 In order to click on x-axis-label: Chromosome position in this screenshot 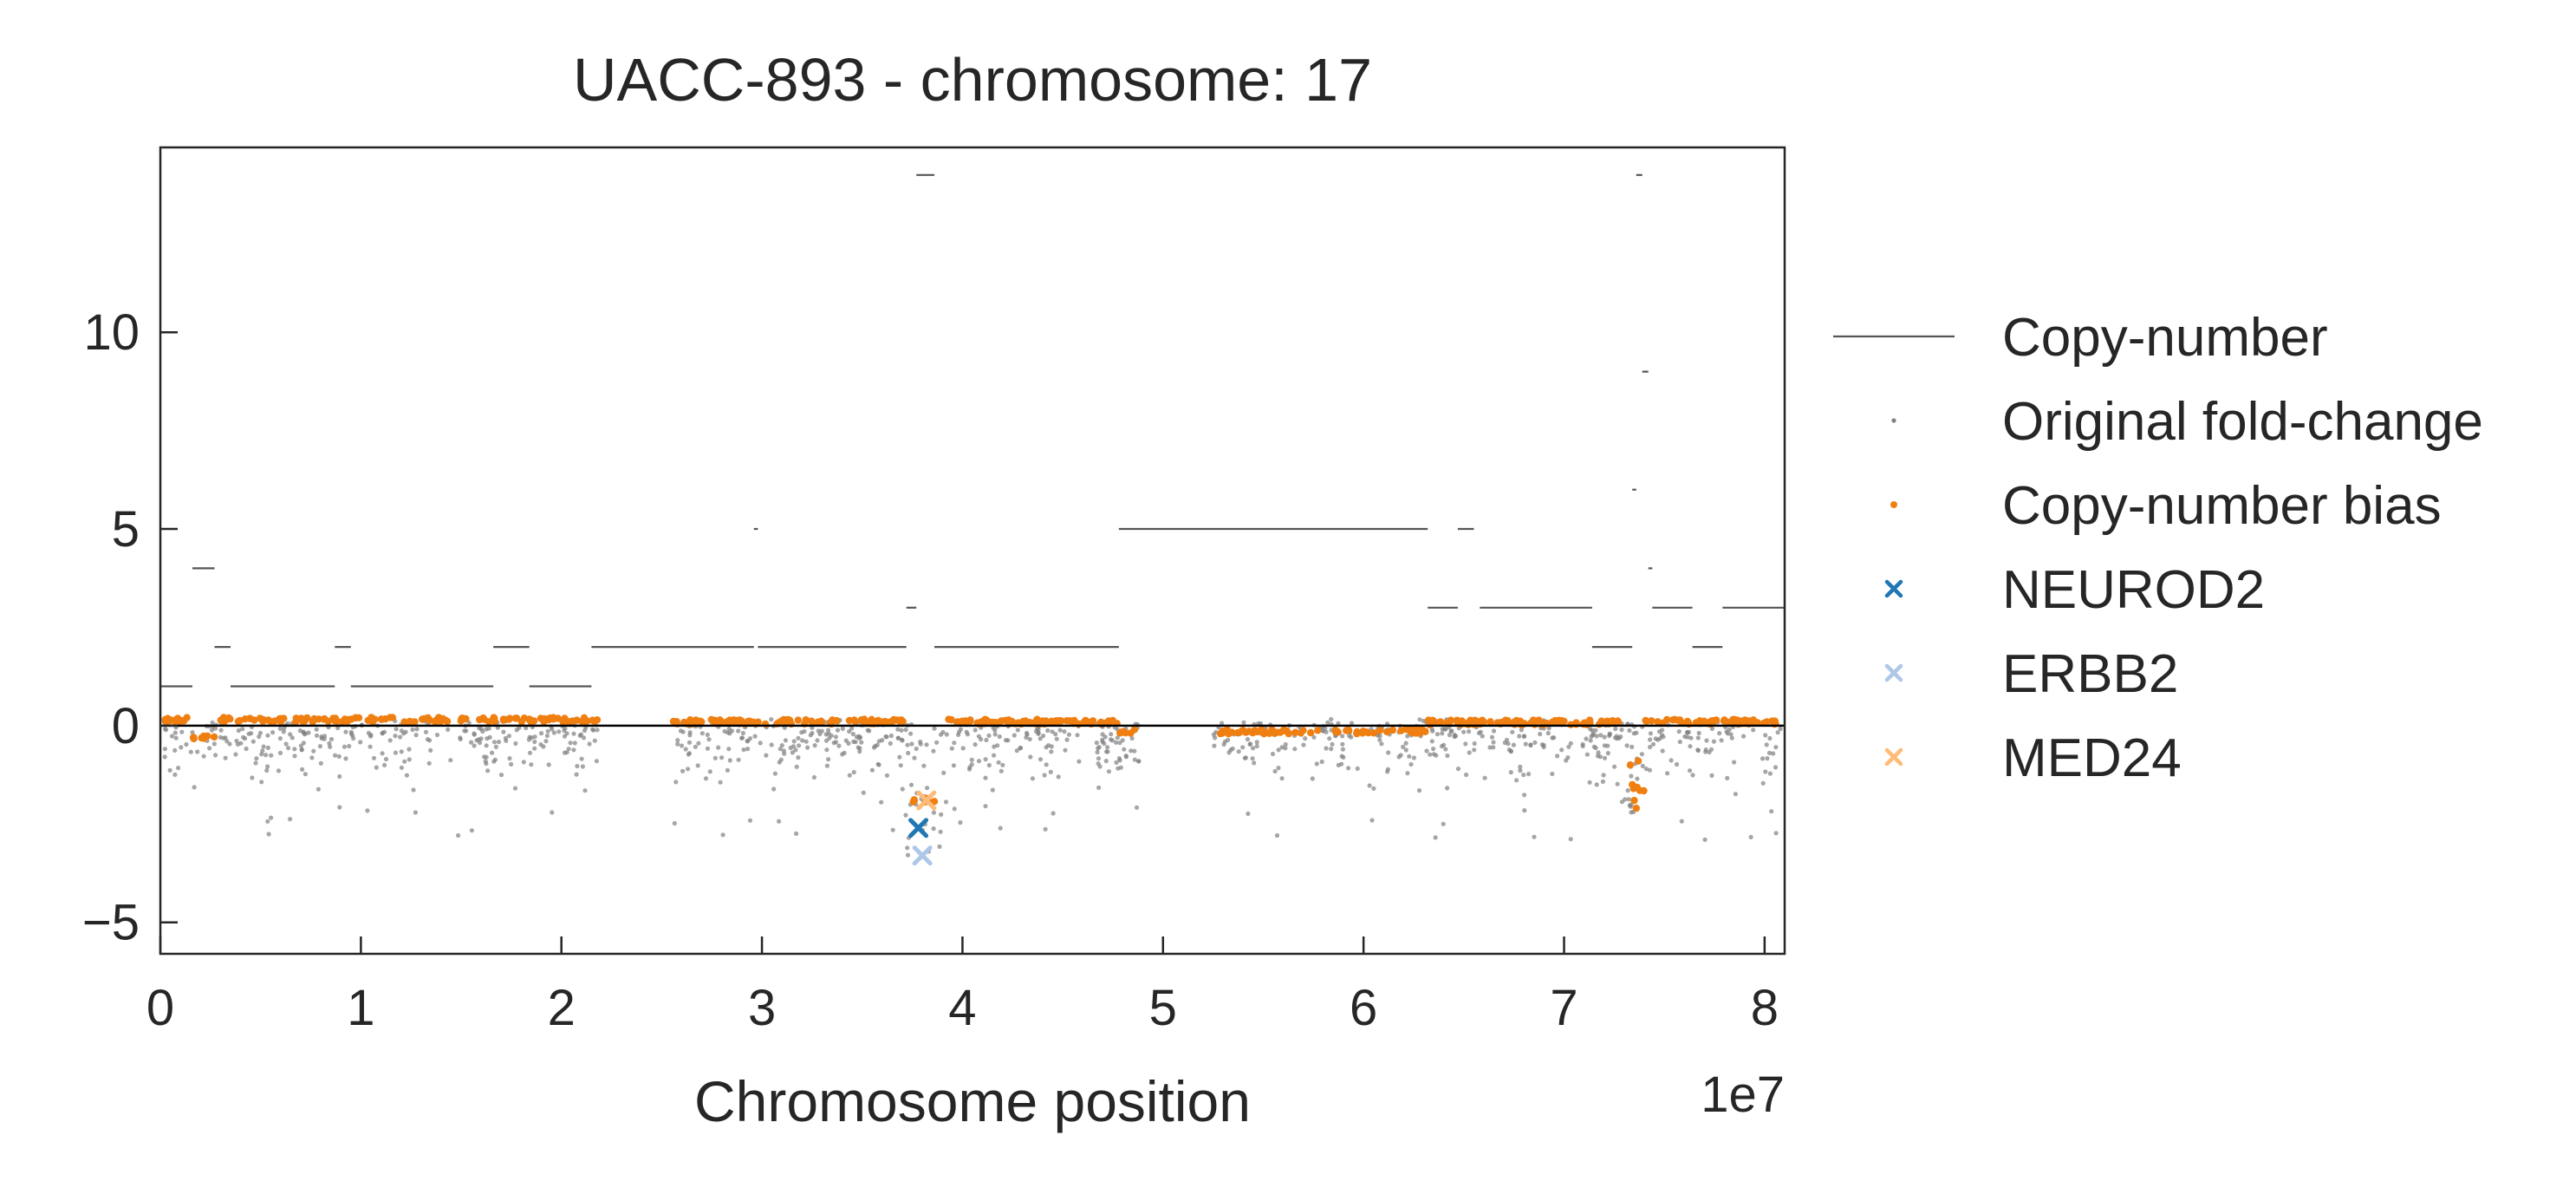, I will do `click(973, 1101)`.